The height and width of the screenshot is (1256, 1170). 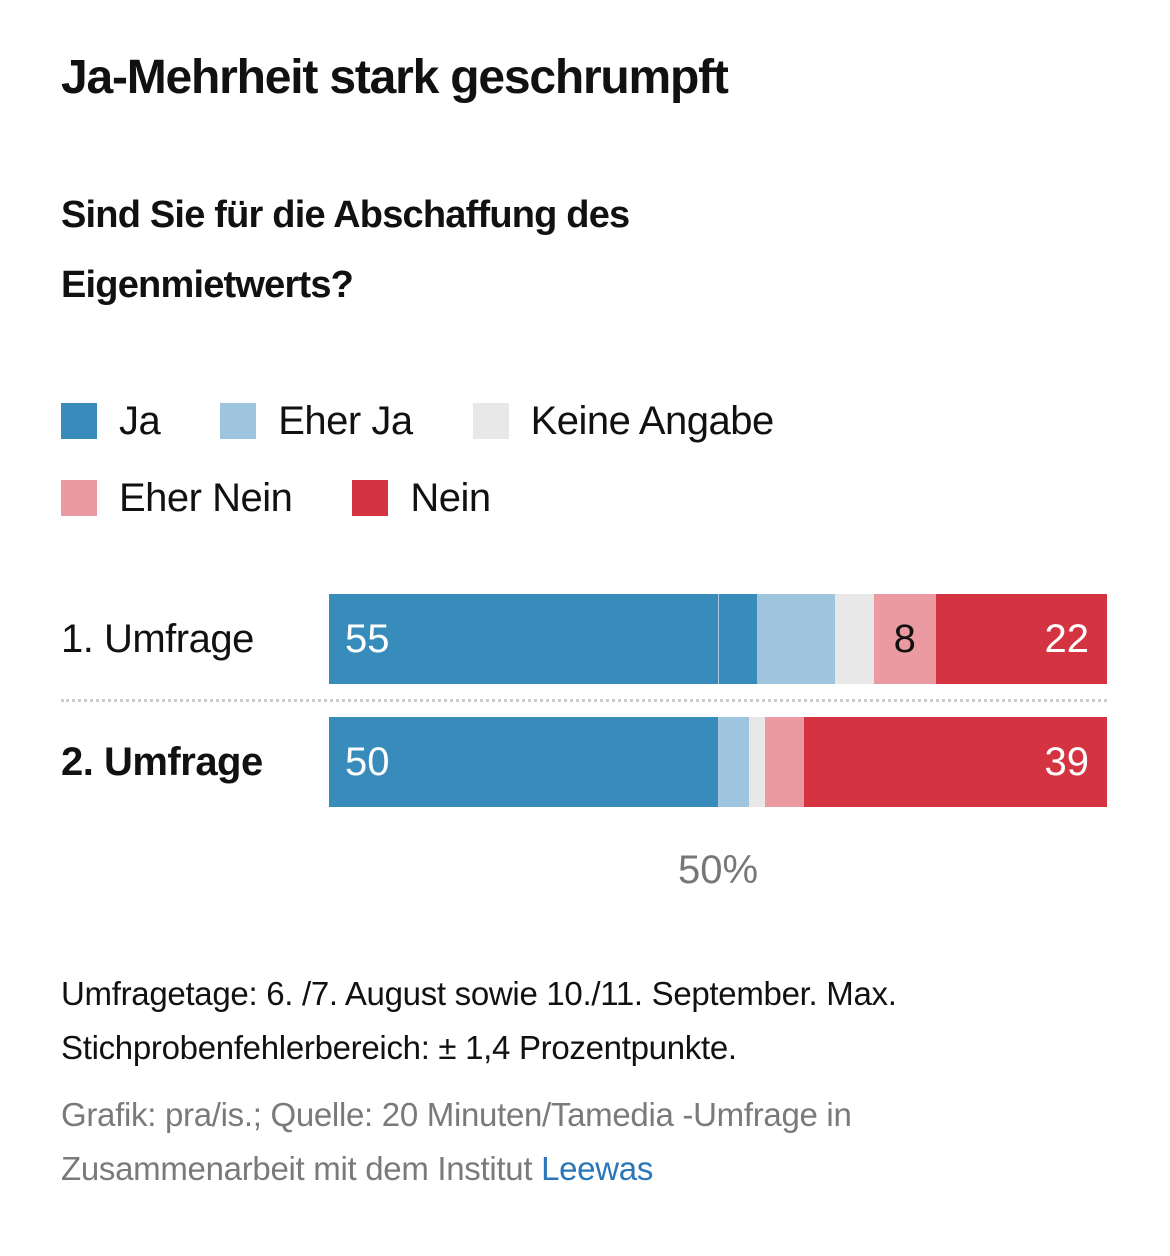 I want to click on legend-label-ja: Ja, so click(x=140, y=421).